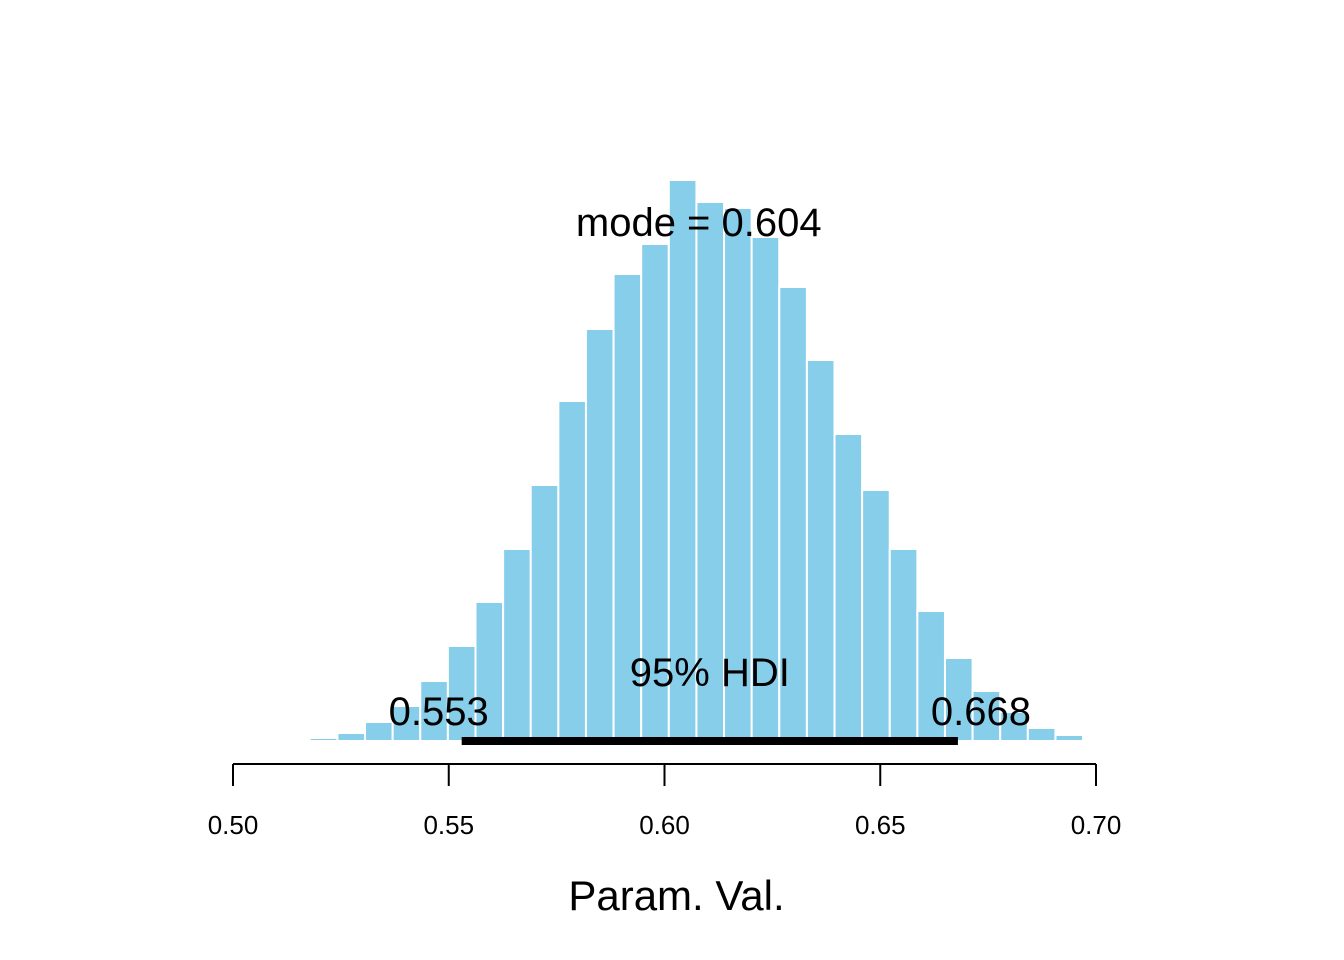 Image resolution: width=1344 pixels, height=960 pixels. What do you see at coordinates (676, 895) in the screenshot?
I see `x-axis-title: Param. Val.` at bounding box center [676, 895].